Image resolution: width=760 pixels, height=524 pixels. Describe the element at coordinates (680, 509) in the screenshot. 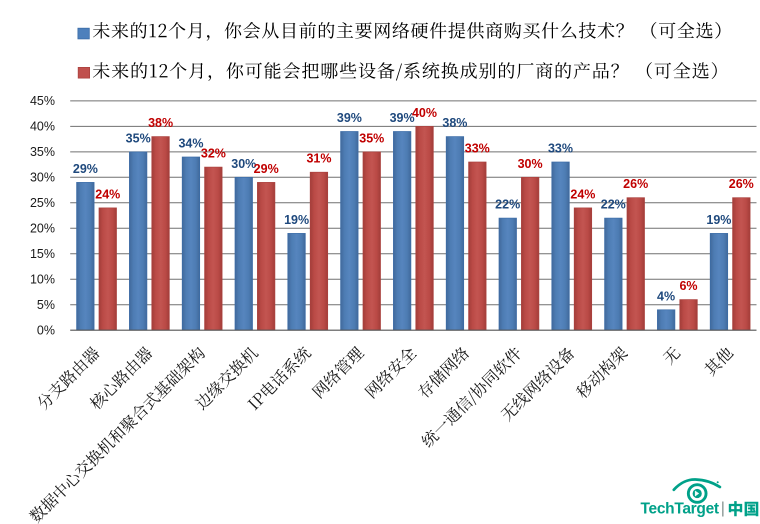

I see `svg-text: TechTarget` at that location.